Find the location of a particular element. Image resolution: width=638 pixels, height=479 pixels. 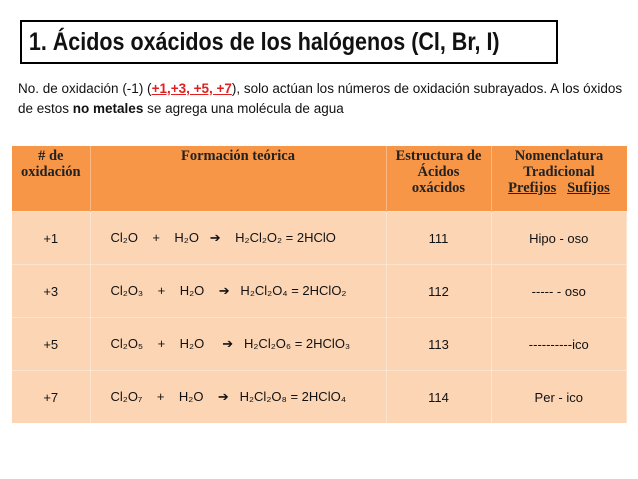

structure-cell: 113 is located at coordinates (439, 344).